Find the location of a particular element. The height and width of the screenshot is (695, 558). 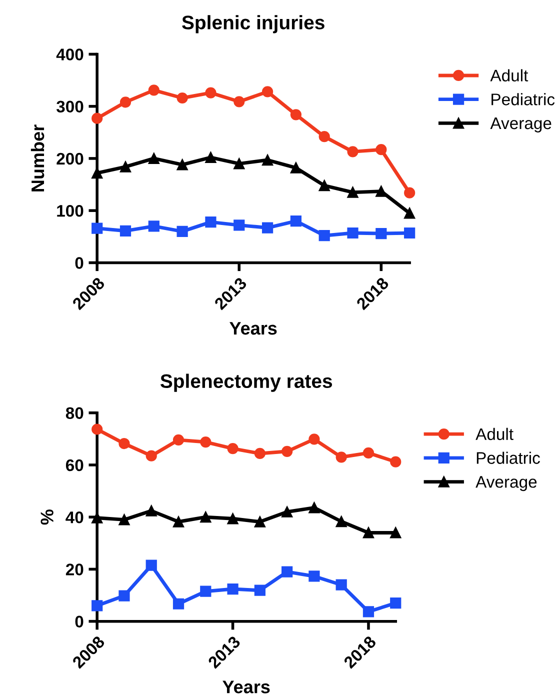

y-axis-title: % is located at coordinates (47, 517).